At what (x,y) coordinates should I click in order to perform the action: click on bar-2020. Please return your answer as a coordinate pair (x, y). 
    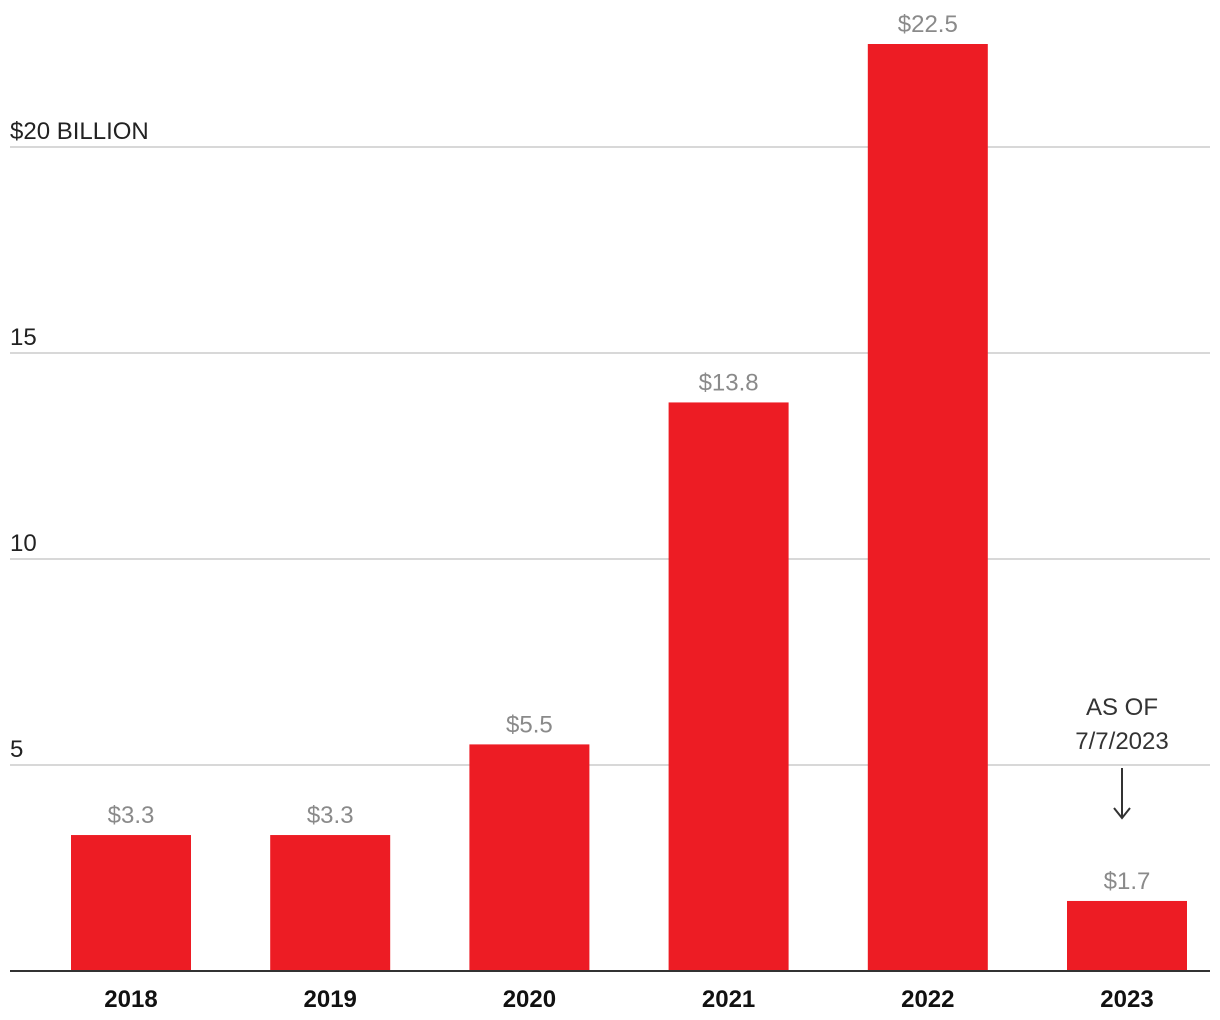
    Looking at the image, I should click on (529, 857).